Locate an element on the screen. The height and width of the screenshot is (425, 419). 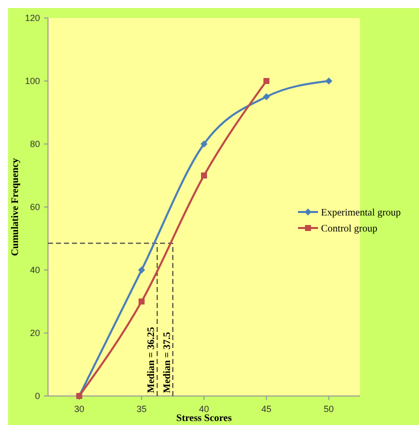
y-tick-label: 60 is located at coordinates (35, 207).